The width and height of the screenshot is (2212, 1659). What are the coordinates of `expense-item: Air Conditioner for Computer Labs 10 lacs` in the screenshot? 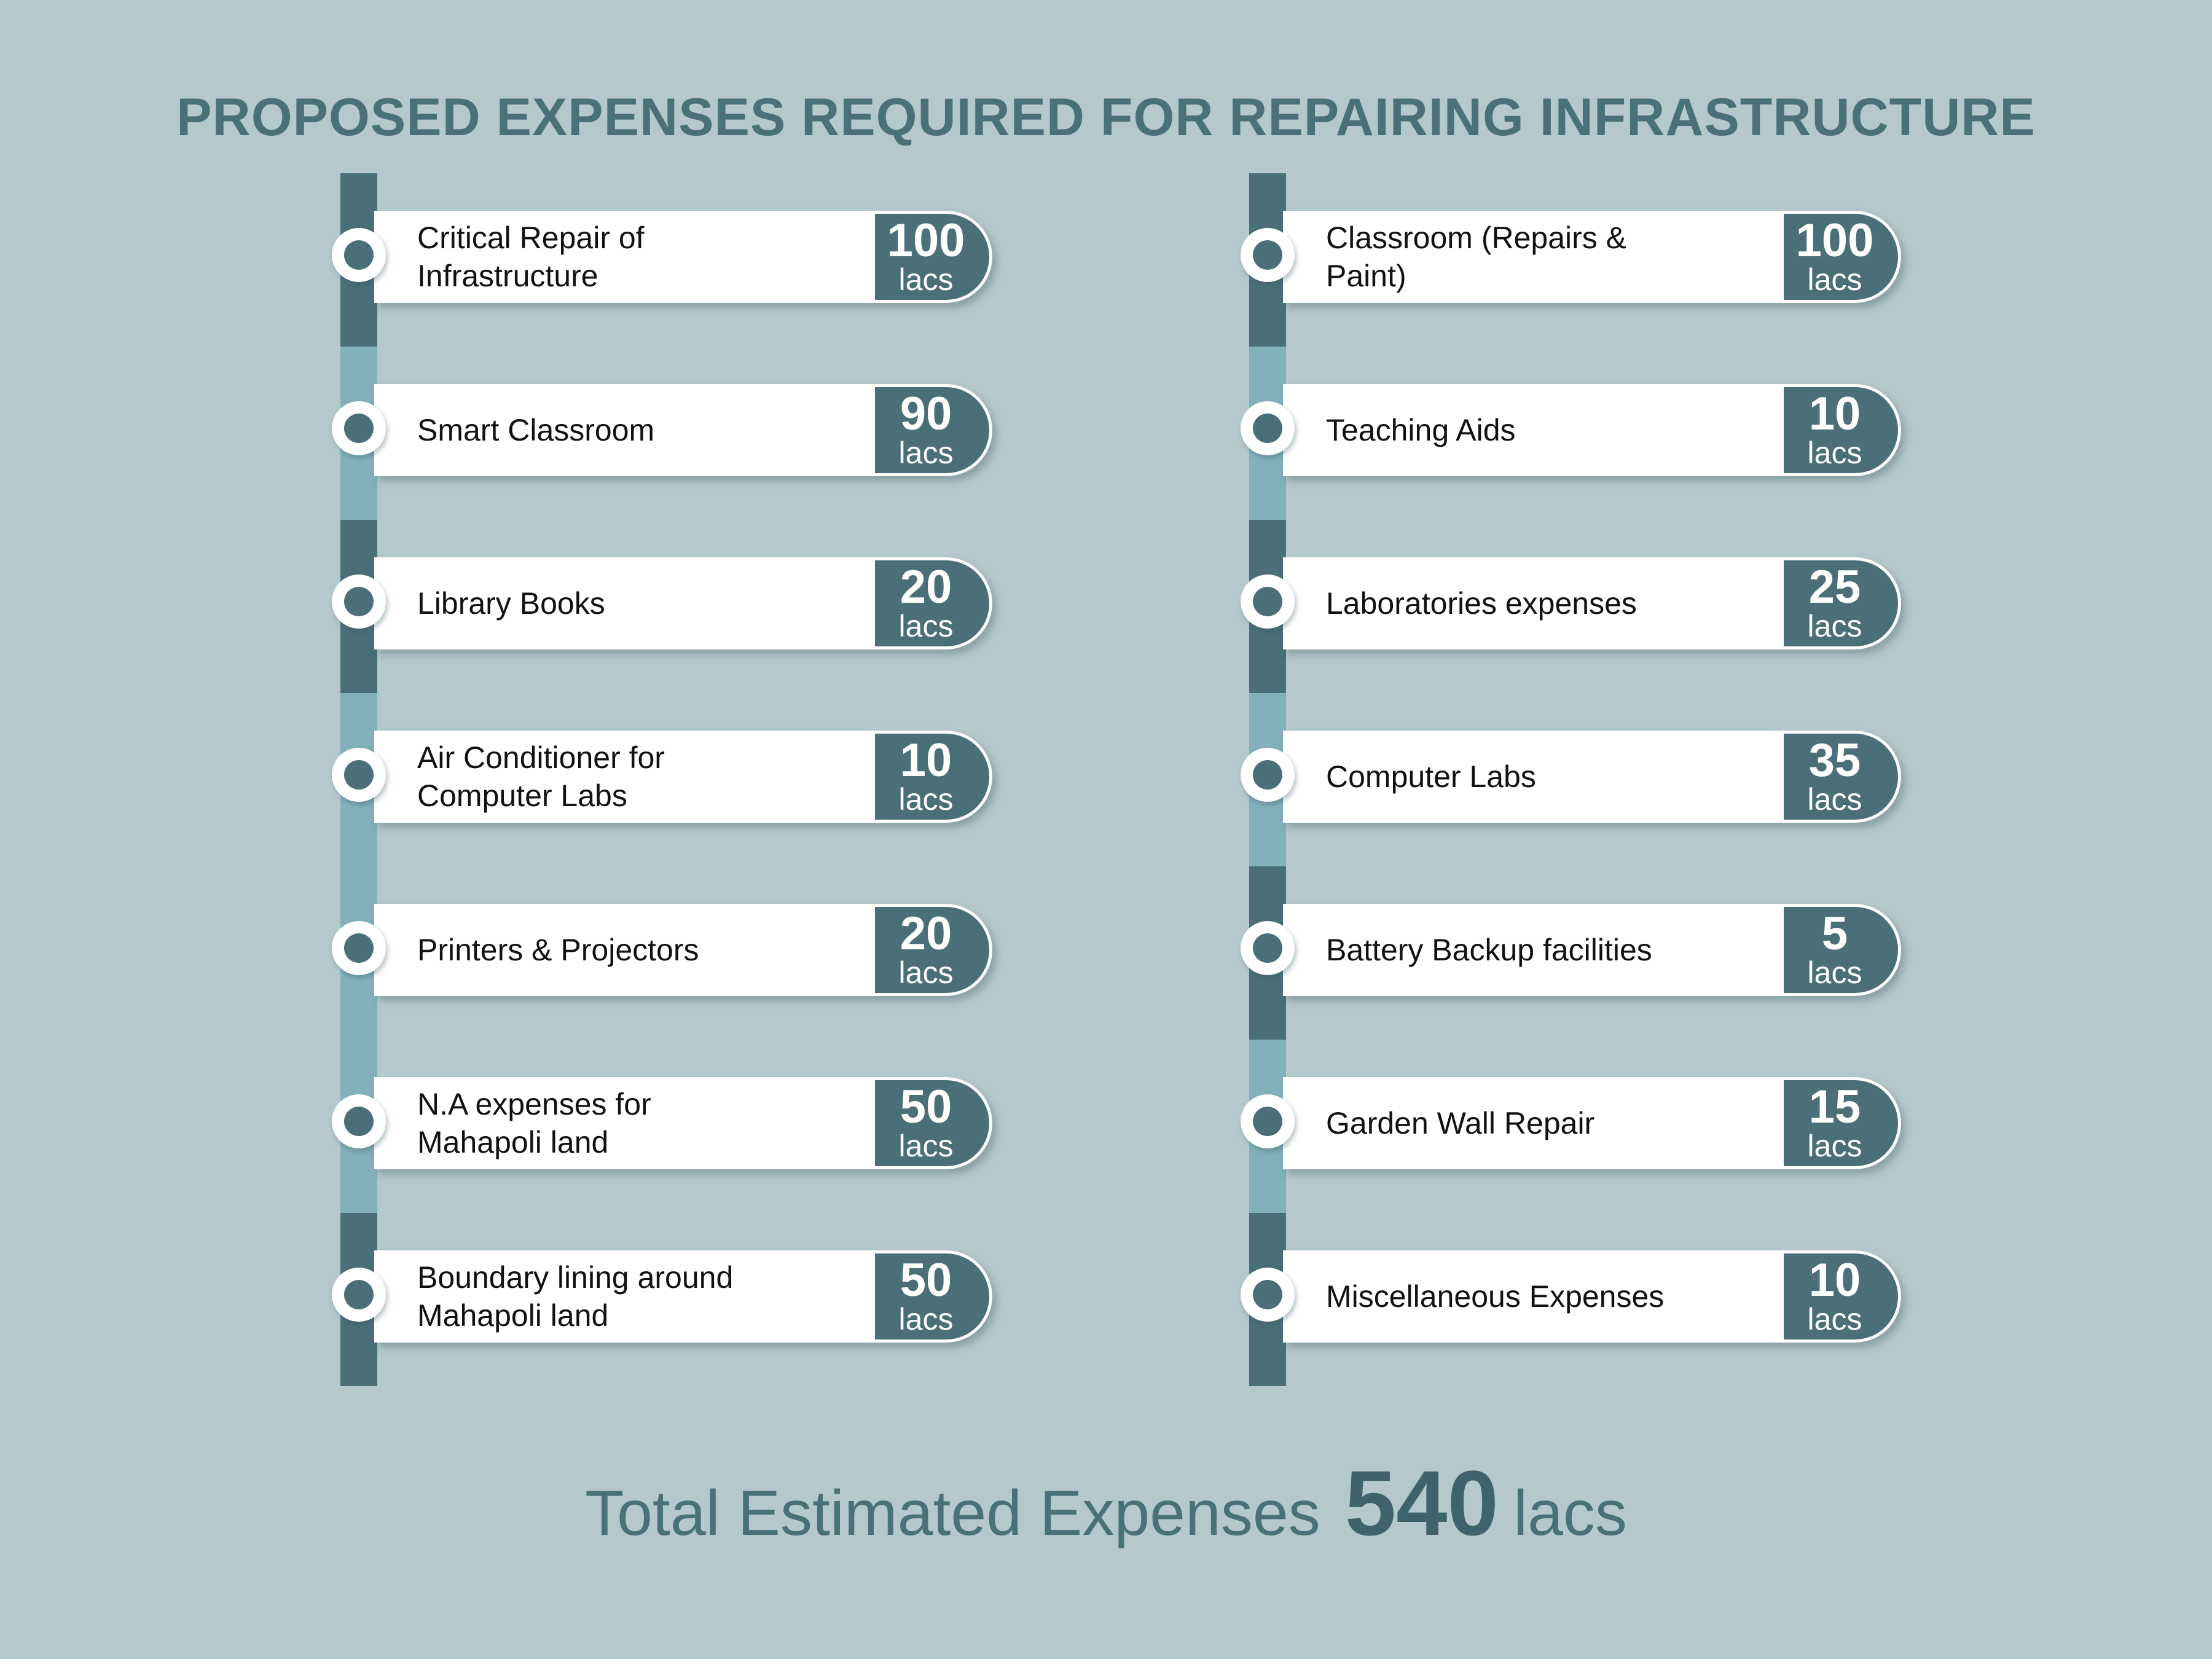 It's located at (674, 778).